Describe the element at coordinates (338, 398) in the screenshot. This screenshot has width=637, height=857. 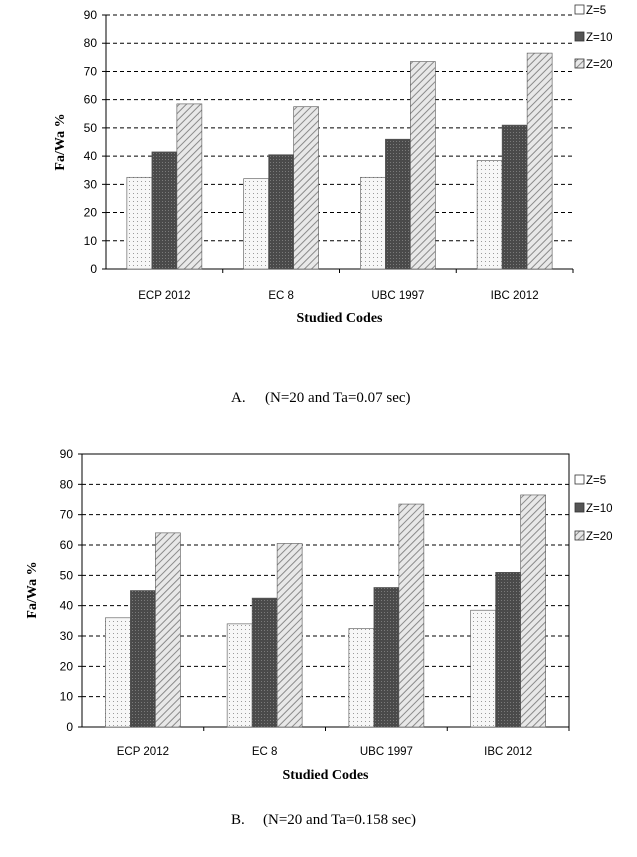
I see `caption-a-text: (N=20 and Ta=0.07 sec)` at that location.